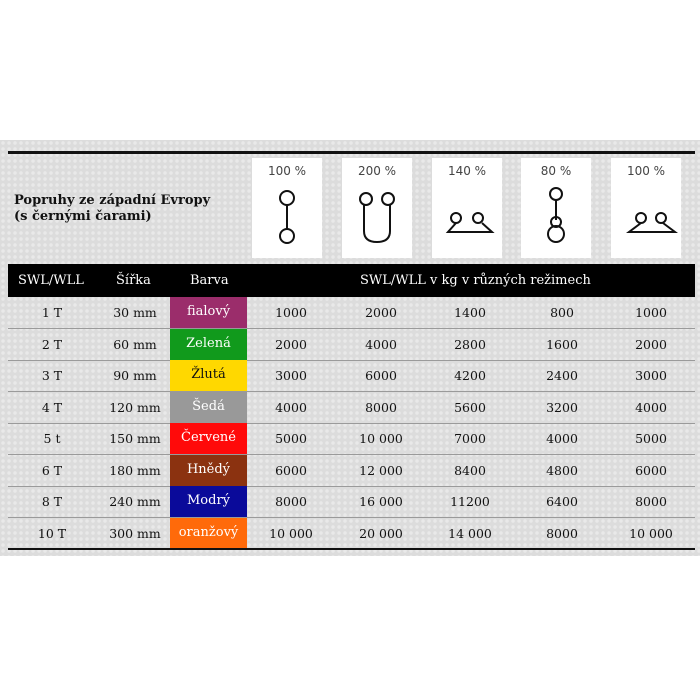  What do you see at coordinates (652, 222) in the screenshot?
I see `basket-wide-angle-lift-icon` at bounding box center [652, 222].